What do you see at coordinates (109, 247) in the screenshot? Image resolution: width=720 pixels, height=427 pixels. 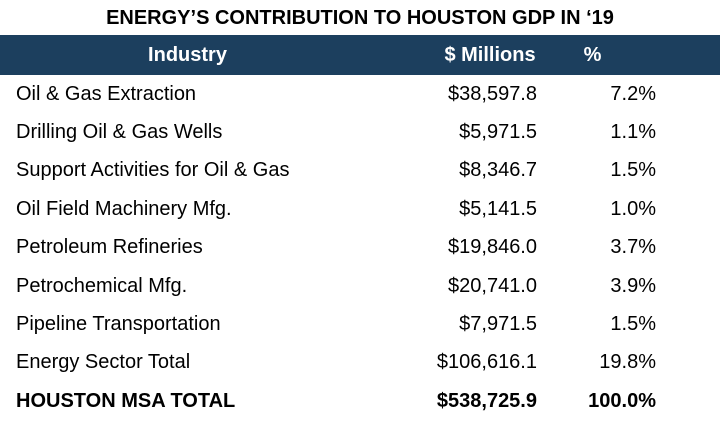 I see `table-cell: Petroleum Refineries` at bounding box center [109, 247].